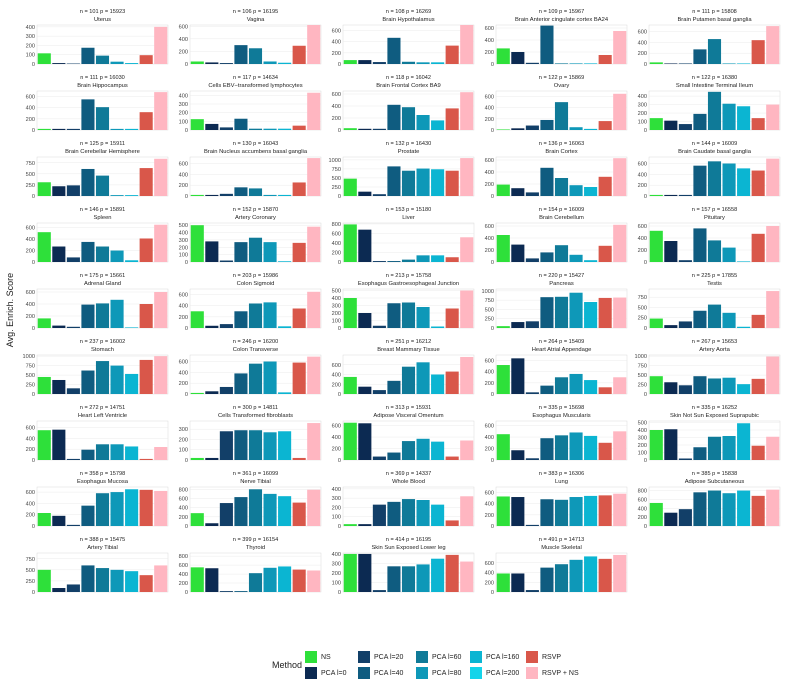 Image resolution: width=789 pixels, height=684 pixels. Describe the element at coordinates (408, 276) in the screenshot. I see `panel-n-label: n = 213 p = 15758` at that location.